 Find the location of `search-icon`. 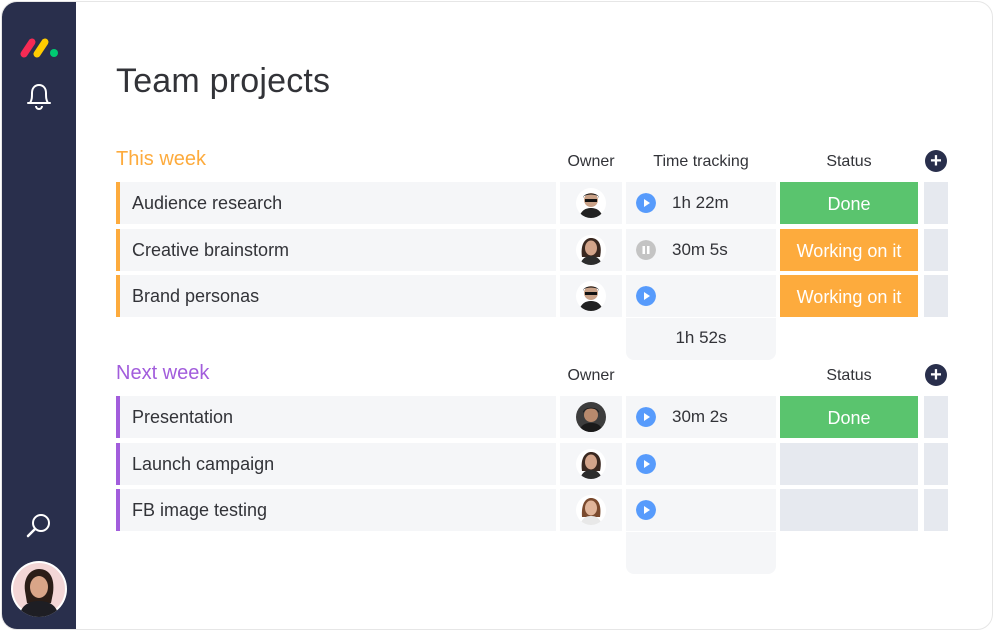

search-icon is located at coordinates (39, 526).